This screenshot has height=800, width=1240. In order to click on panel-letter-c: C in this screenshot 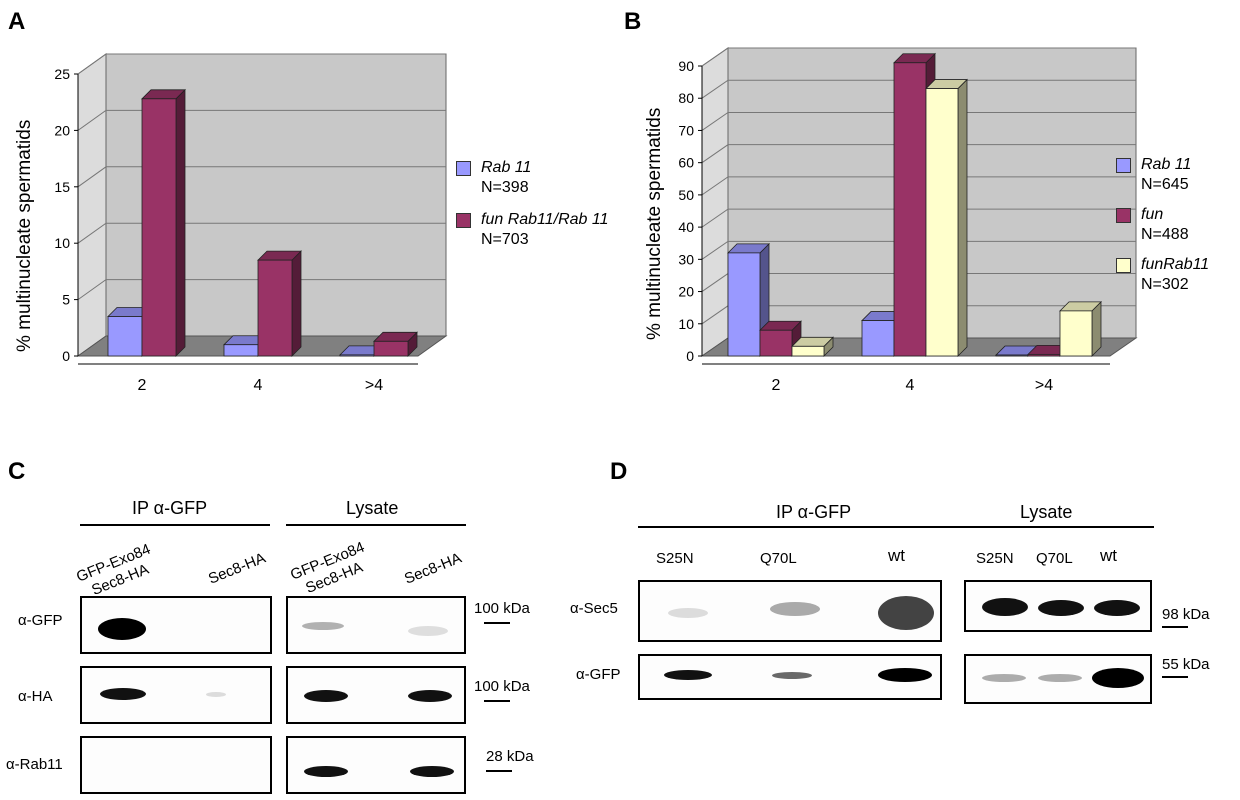, I will do `click(17, 471)`.